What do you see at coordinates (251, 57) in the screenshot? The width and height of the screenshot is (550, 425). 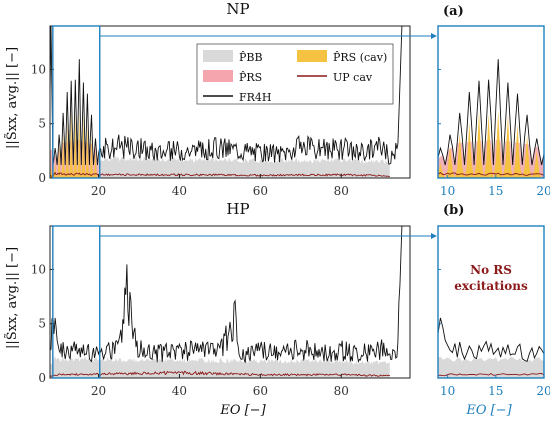 I see `legend-label: P̂BB` at bounding box center [251, 57].